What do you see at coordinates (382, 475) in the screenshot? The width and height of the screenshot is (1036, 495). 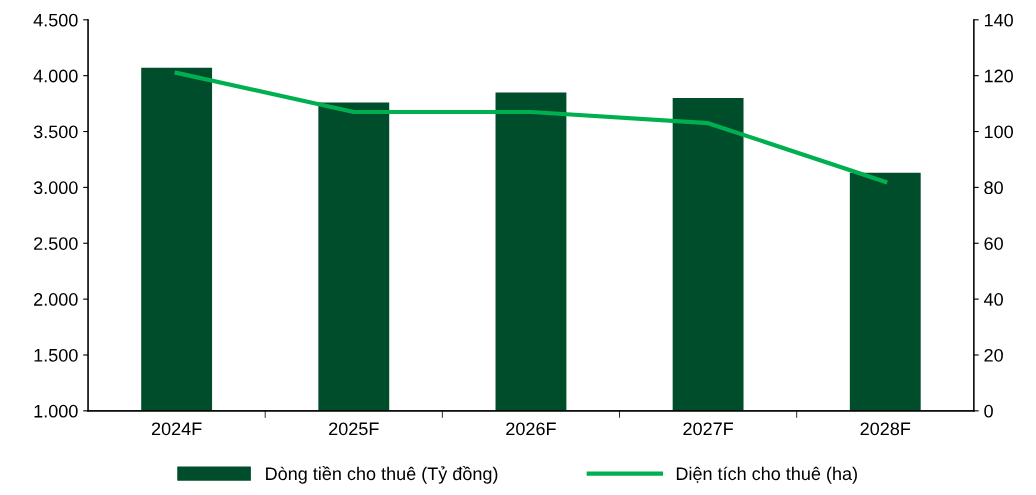 I see `legend-label: Dòng tiền cho thuê (Tỷ đồng)` at bounding box center [382, 475].